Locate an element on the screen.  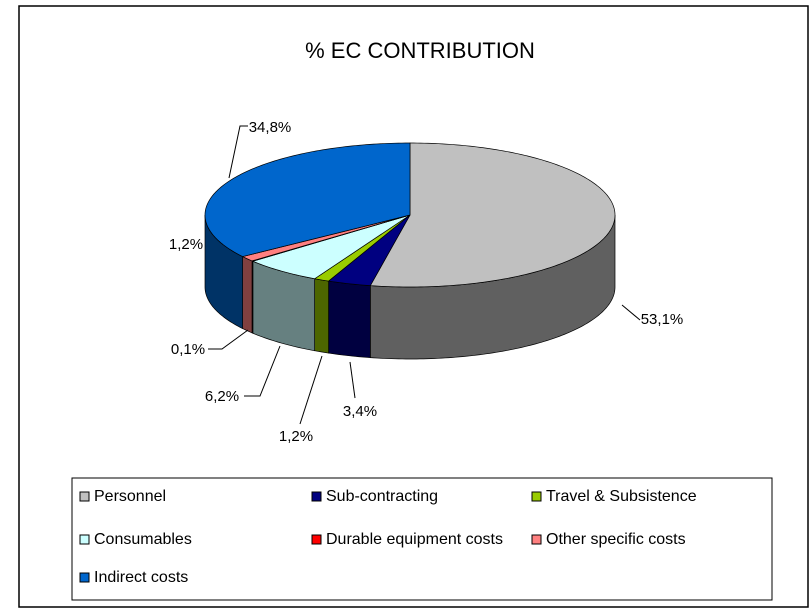
data-label: 3,4% is located at coordinates (360, 411).